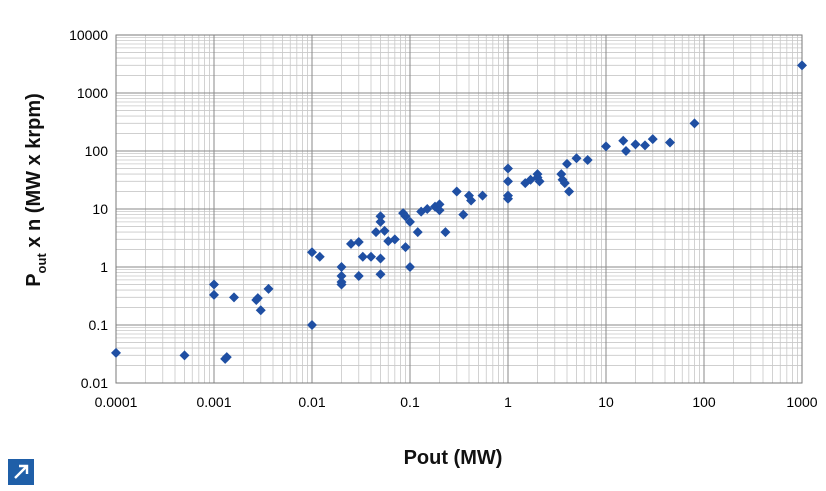 This screenshot has height=491, width=826. I want to click on y-axis-title-subscript: out, so click(41, 263).